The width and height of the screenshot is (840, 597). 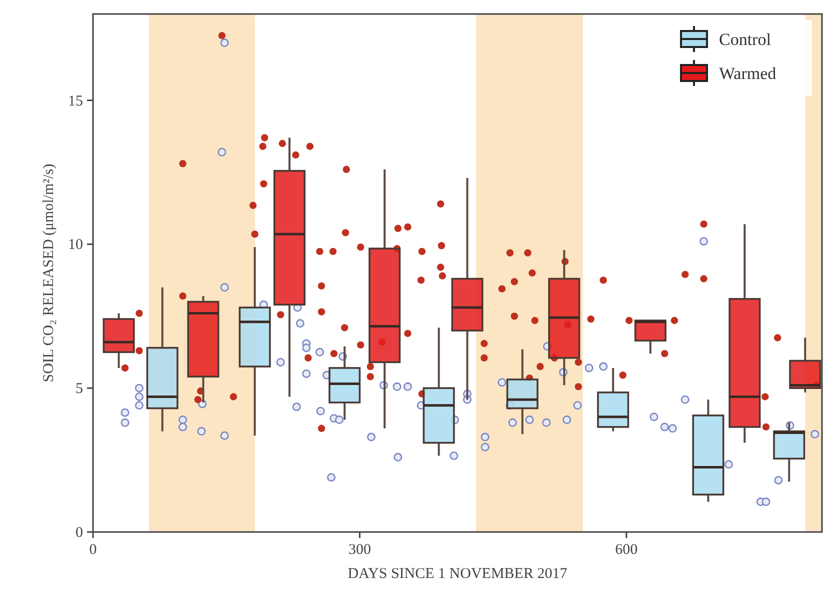 I want to click on legend-label: Warmed, so click(x=748, y=73).